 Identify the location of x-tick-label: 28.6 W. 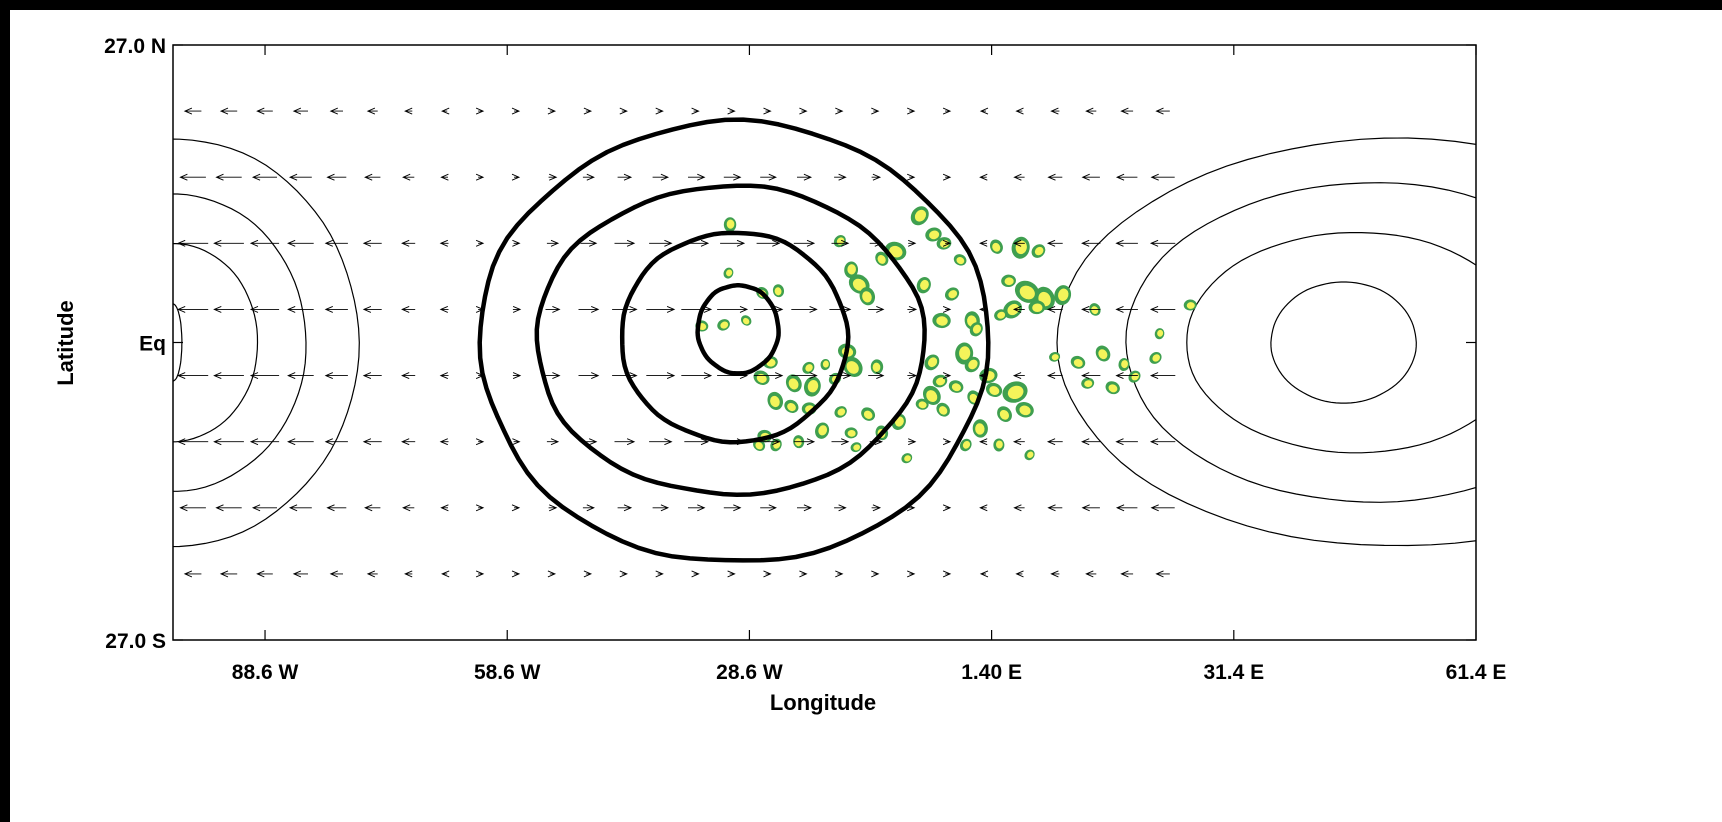
(749, 672).